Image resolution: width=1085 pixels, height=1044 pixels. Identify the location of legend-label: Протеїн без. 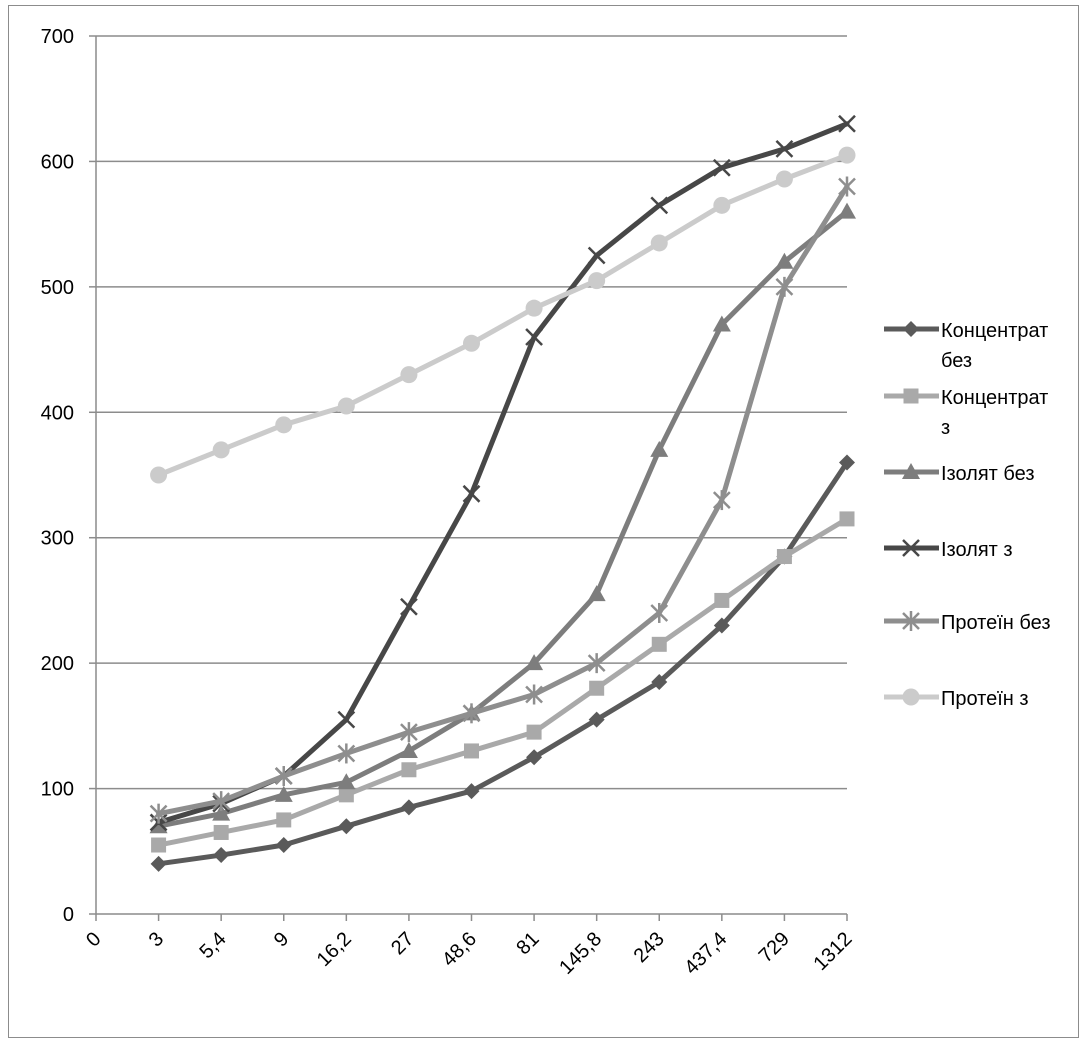
(995, 623).